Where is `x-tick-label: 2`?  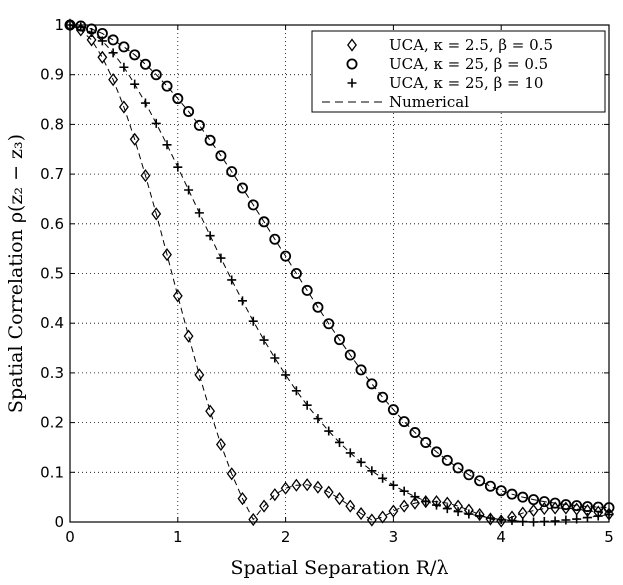 x-tick-label: 2 is located at coordinates (286, 537).